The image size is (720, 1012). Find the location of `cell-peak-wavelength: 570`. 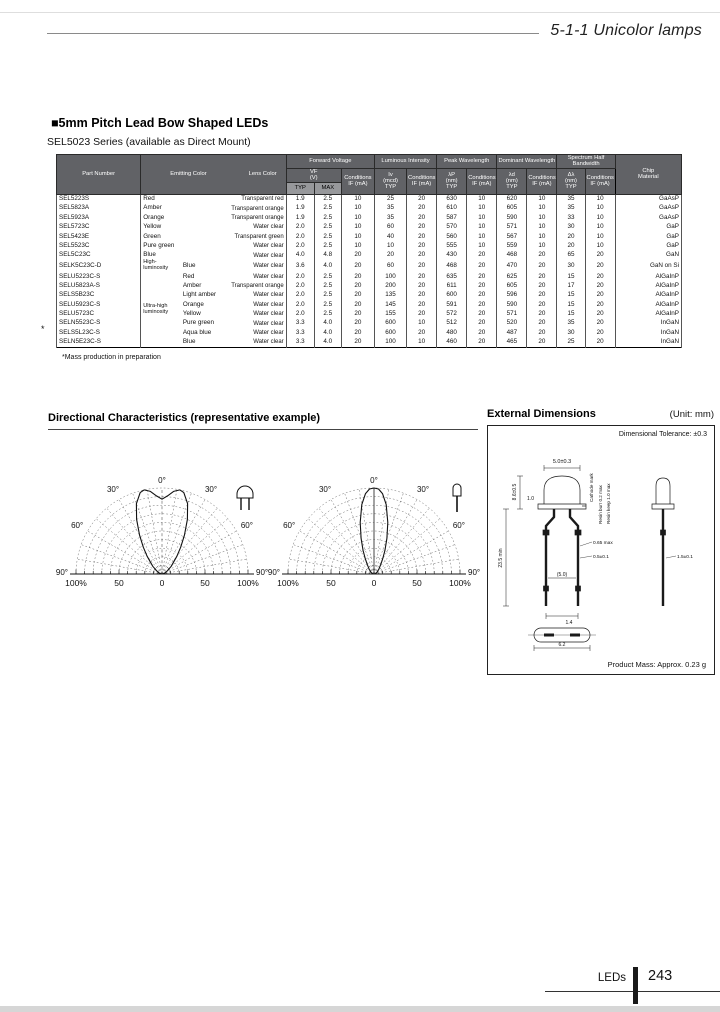

cell-peak-wavelength: 570 is located at coordinates (452, 227).